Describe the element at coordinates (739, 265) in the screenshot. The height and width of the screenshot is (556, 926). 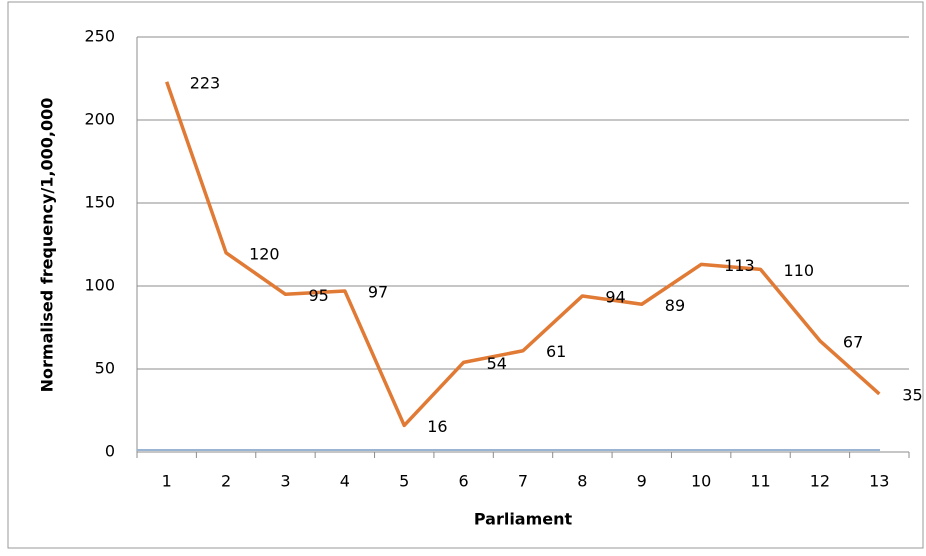
I see `data-label: 113` at that location.